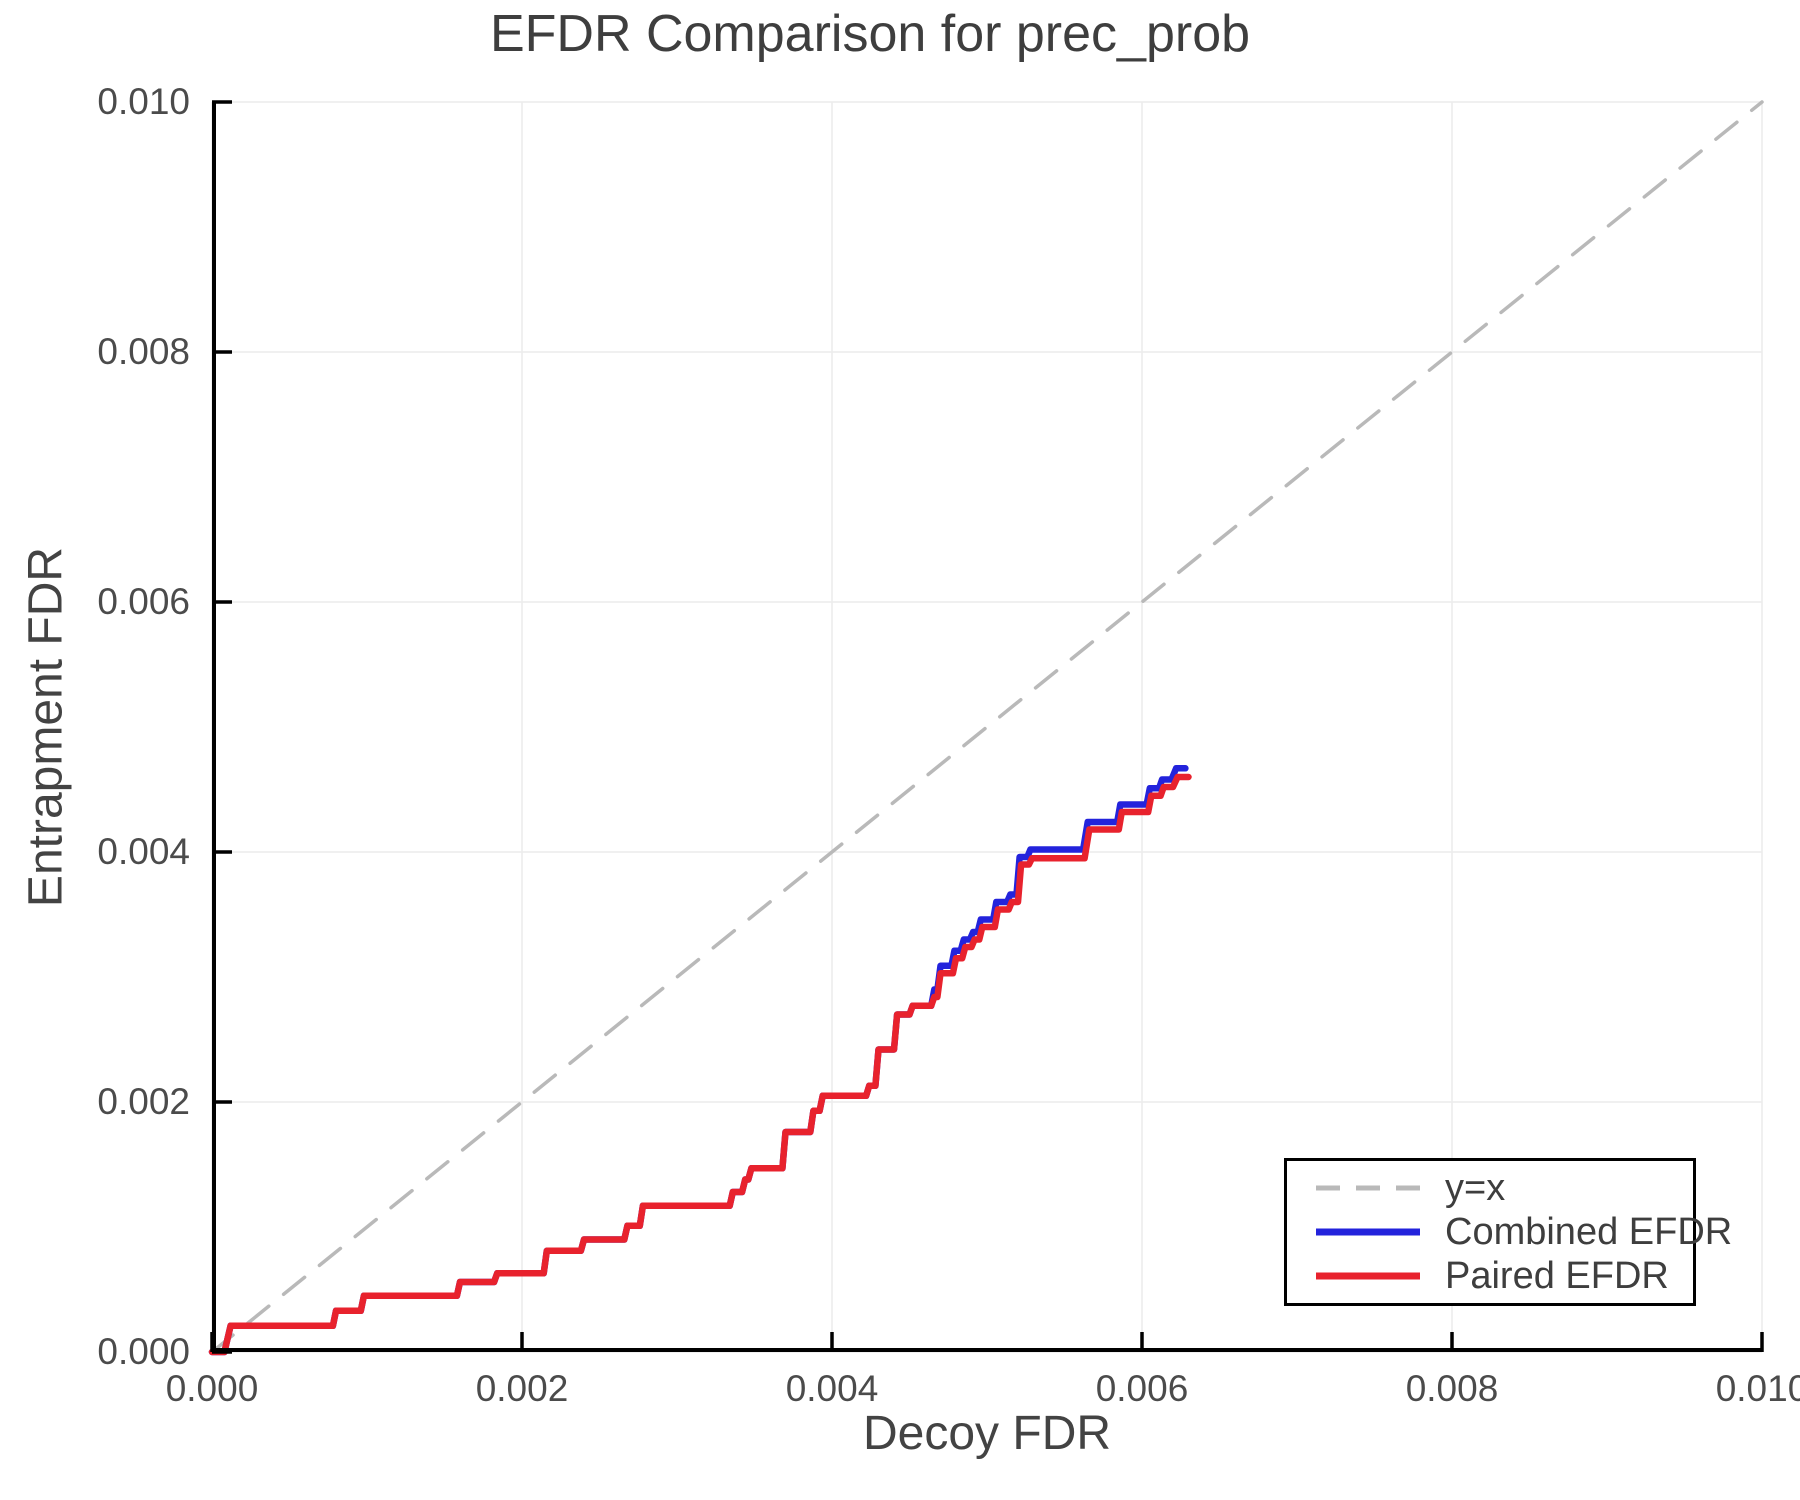  What do you see at coordinates (212, 1388) in the screenshot?
I see `x-tick-label: 0.000` at bounding box center [212, 1388].